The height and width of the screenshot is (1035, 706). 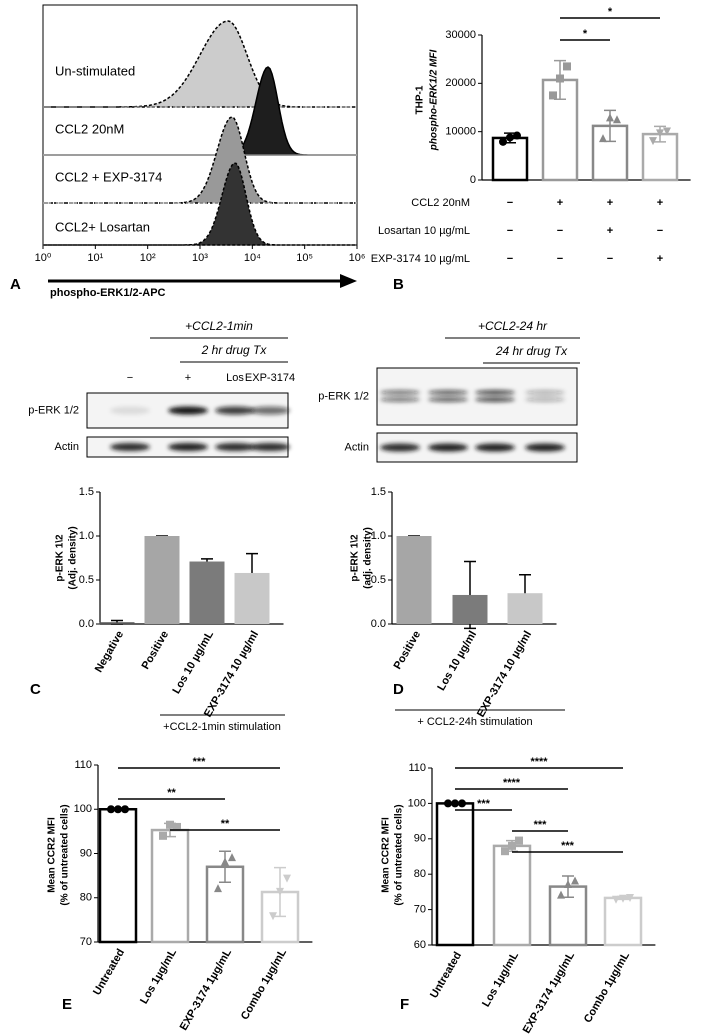 I want to click on y-tick-label: 60, so click(x=420, y=945).